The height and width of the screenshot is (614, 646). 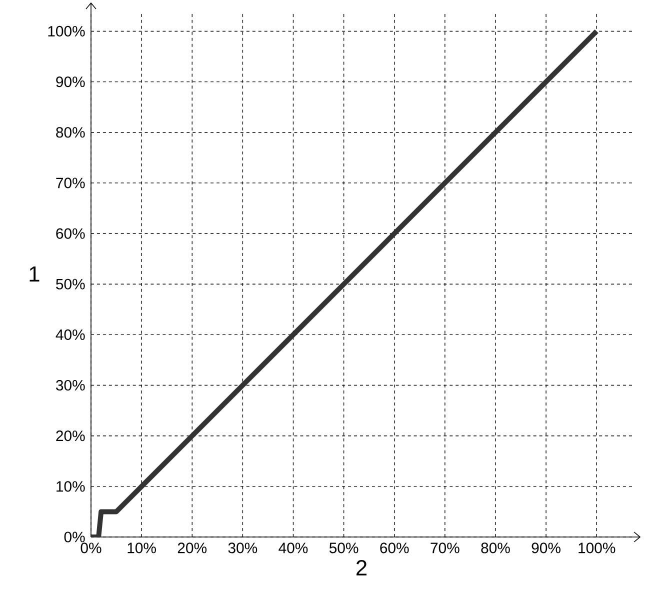 What do you see at coordinates (70, 385) in the screenshot?
I see `y-tick-label: 30%` at bounding box center [70, 385].